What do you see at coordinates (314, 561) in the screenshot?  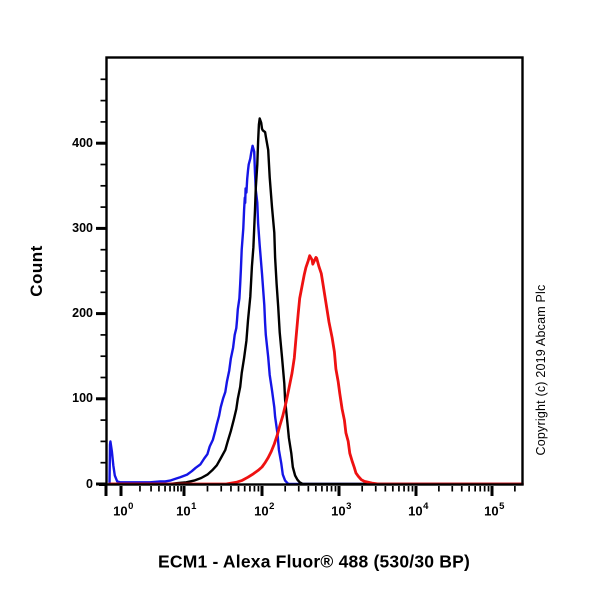 I see `x-axis-title: ECM1 - Alexa Fluor® 488 (530/30 BP)` at bounding box center [314, 561].